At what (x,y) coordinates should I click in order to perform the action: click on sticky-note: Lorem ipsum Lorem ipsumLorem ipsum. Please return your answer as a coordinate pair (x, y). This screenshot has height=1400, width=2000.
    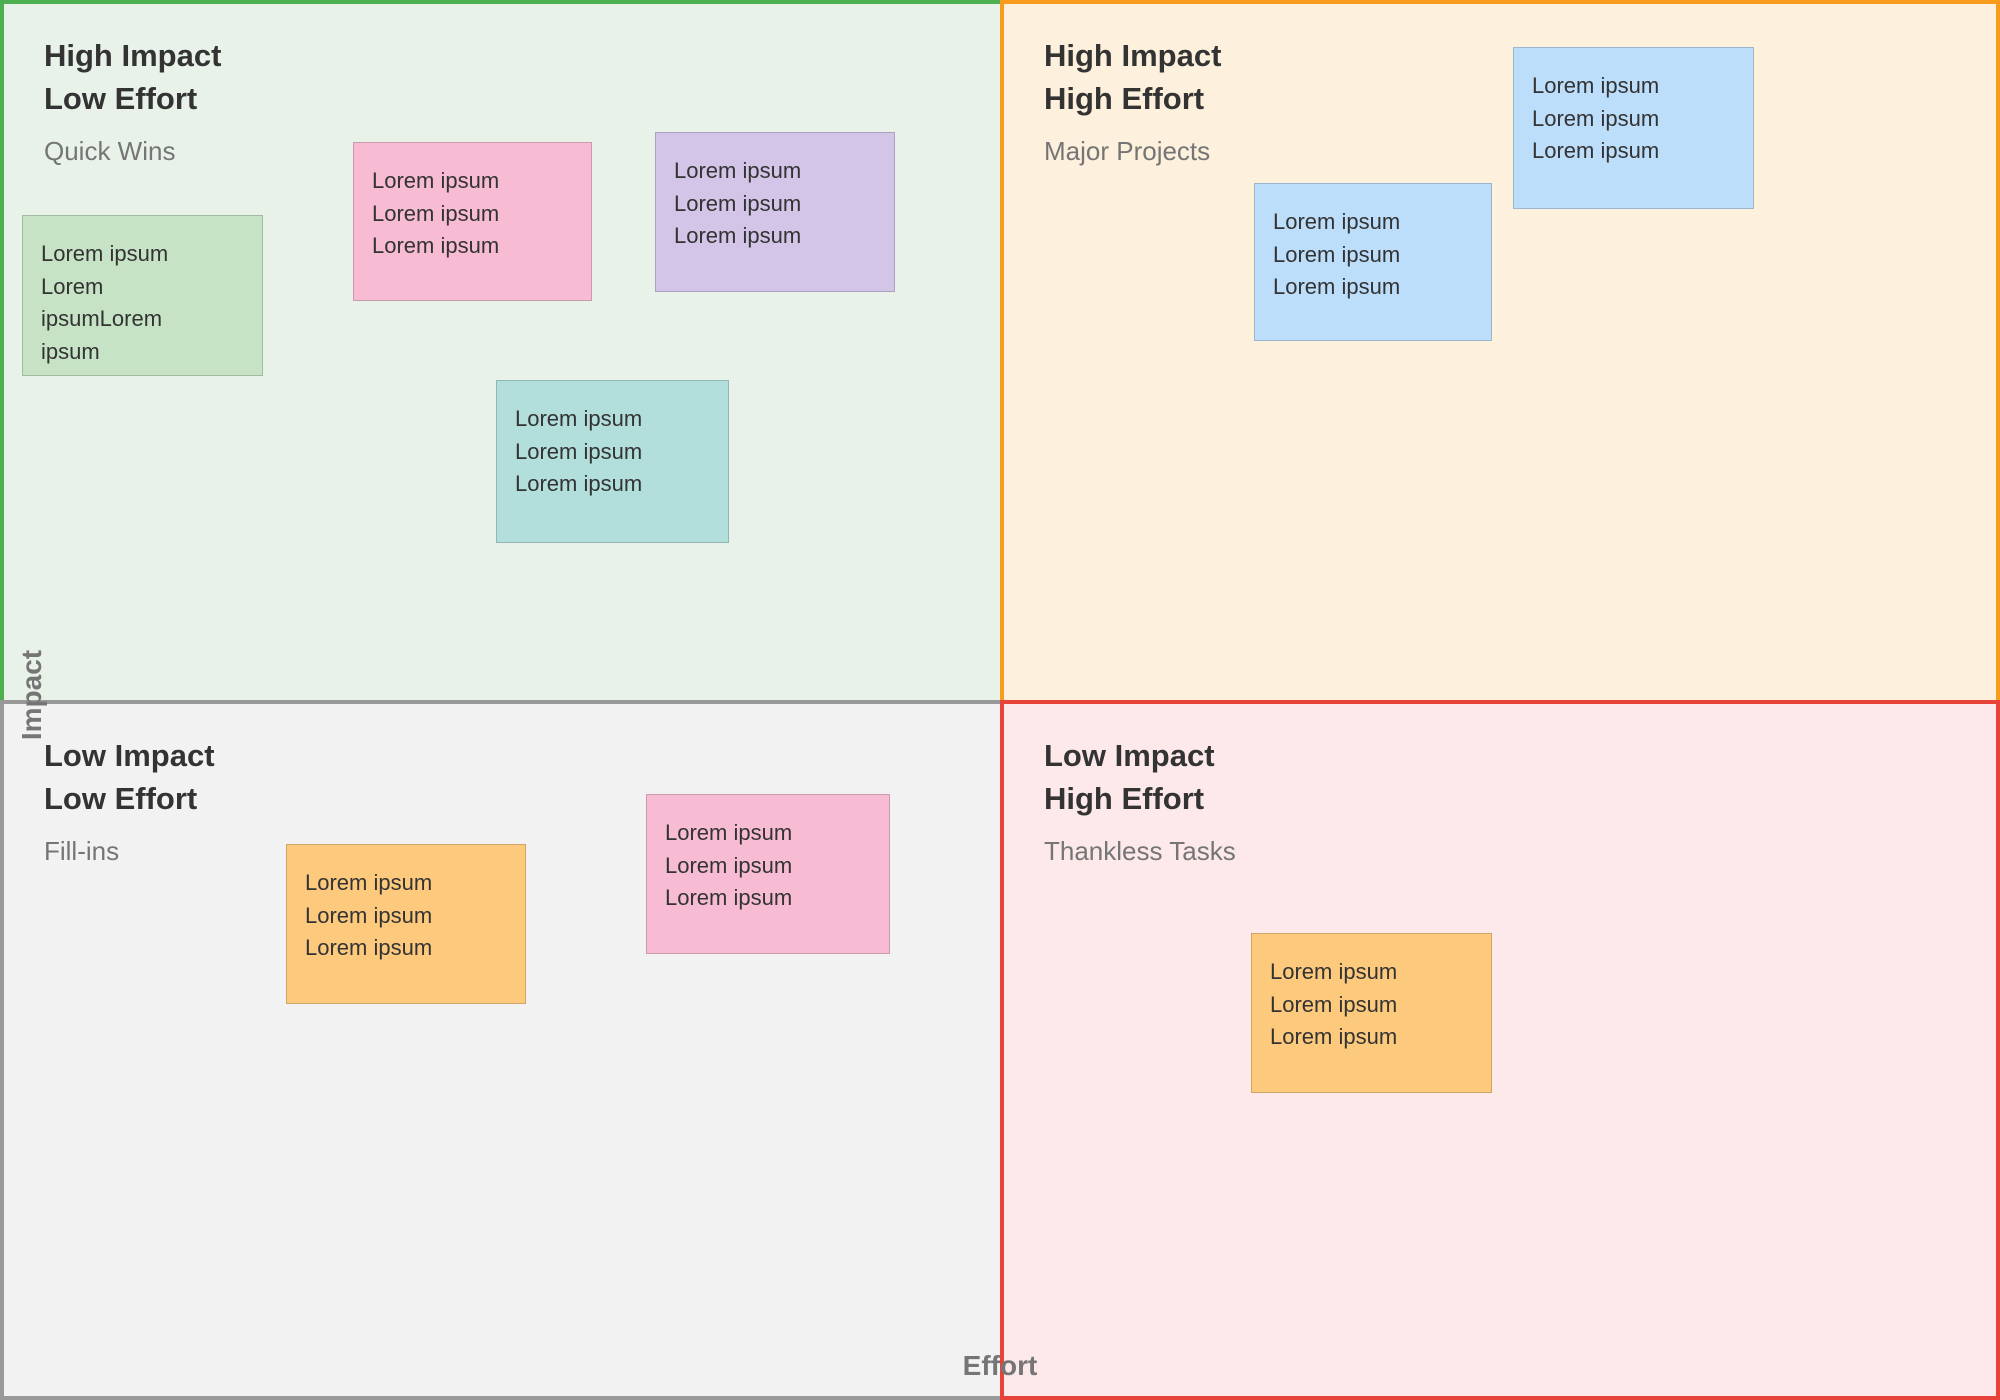
    Looking at the image, I should click on (142, 295).